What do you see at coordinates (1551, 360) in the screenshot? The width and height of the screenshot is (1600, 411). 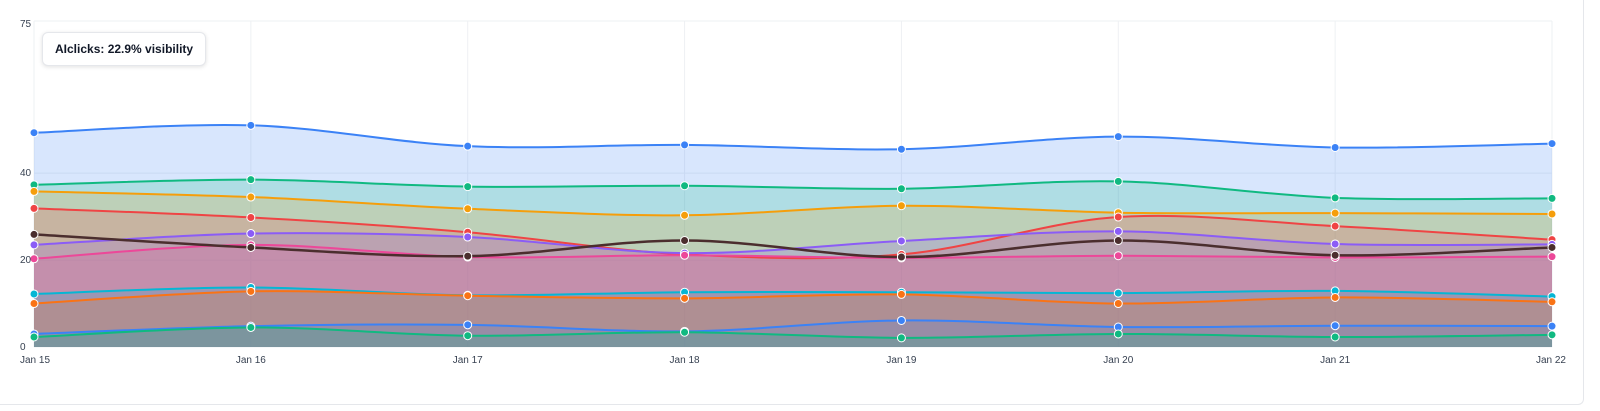 I see `x-tick-label: Jan 22` at bounding box center [1551, 360].